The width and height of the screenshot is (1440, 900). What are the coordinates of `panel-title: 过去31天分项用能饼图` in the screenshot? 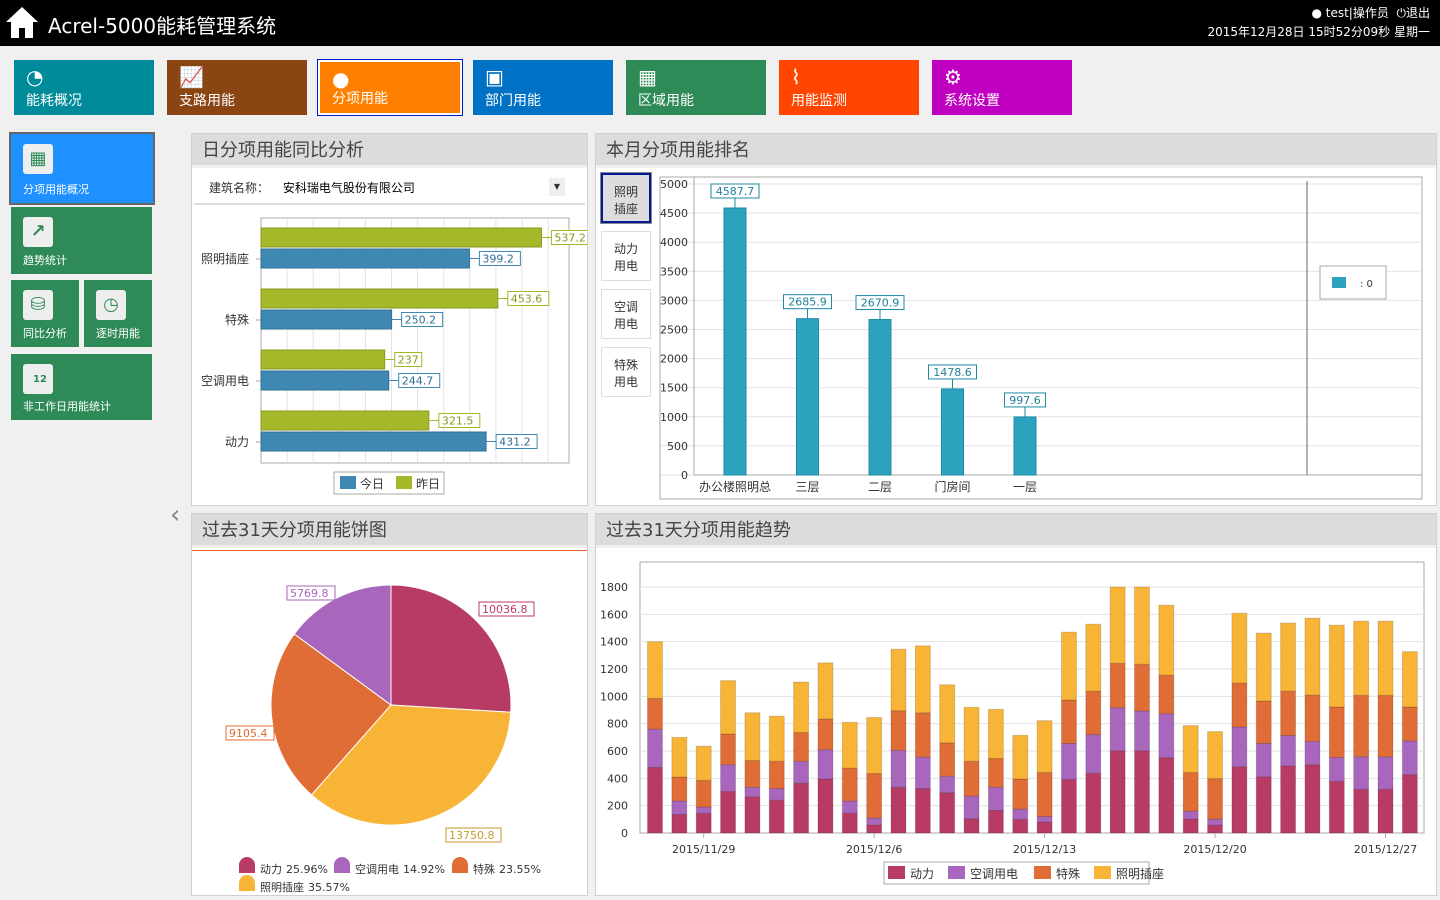 It's located at (389, 531).